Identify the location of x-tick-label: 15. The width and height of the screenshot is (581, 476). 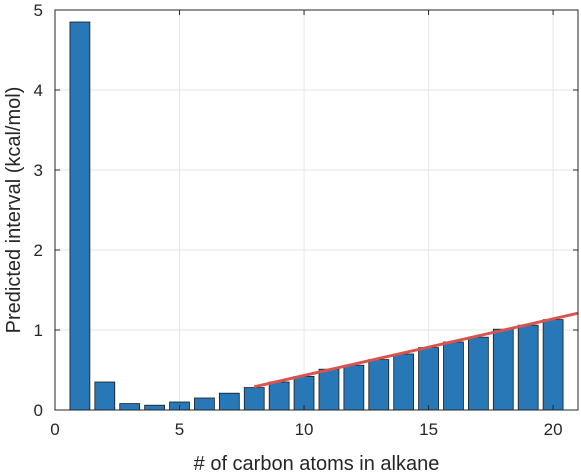
(428, 429).